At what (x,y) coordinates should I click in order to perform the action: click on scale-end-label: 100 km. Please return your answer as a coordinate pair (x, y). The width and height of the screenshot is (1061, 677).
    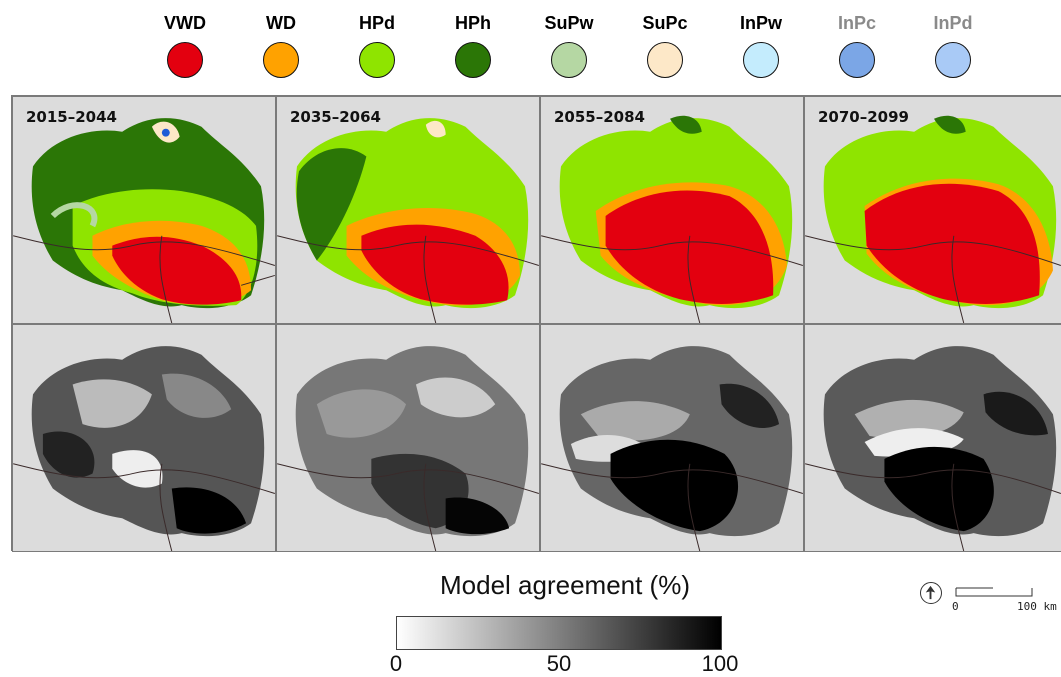
    Looking at the image, I should click on (1037, 606).